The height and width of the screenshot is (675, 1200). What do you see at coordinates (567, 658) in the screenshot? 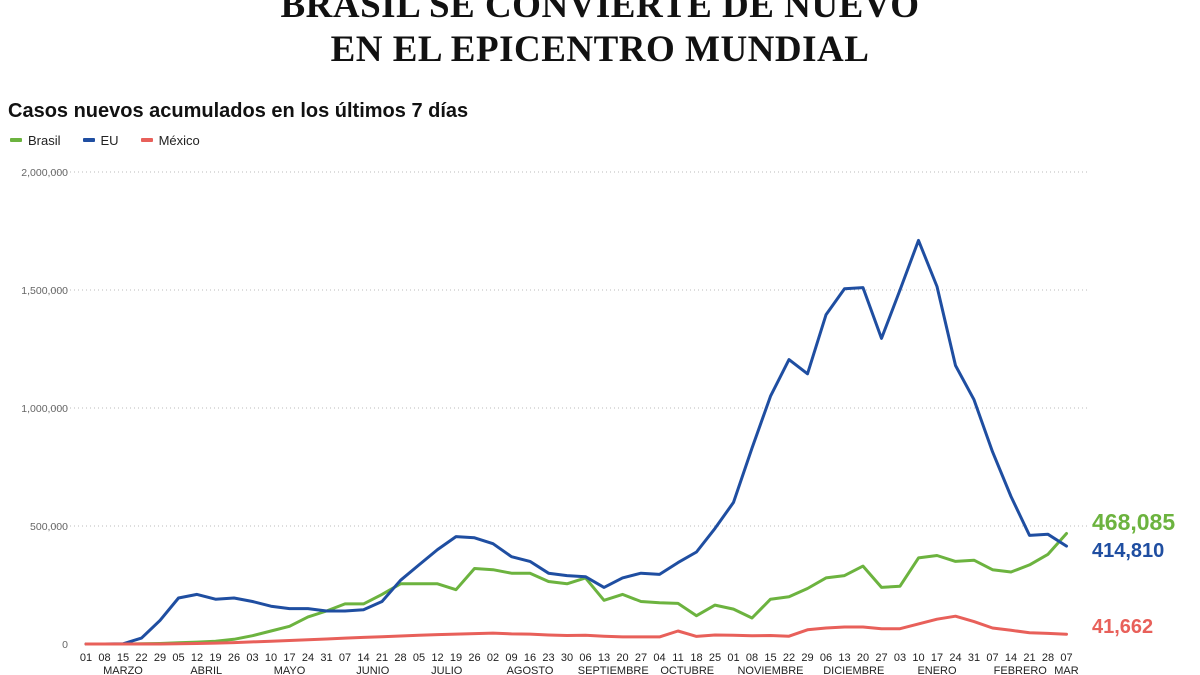
I see `x-tick-label: 30` at bounding box center [567, 658].